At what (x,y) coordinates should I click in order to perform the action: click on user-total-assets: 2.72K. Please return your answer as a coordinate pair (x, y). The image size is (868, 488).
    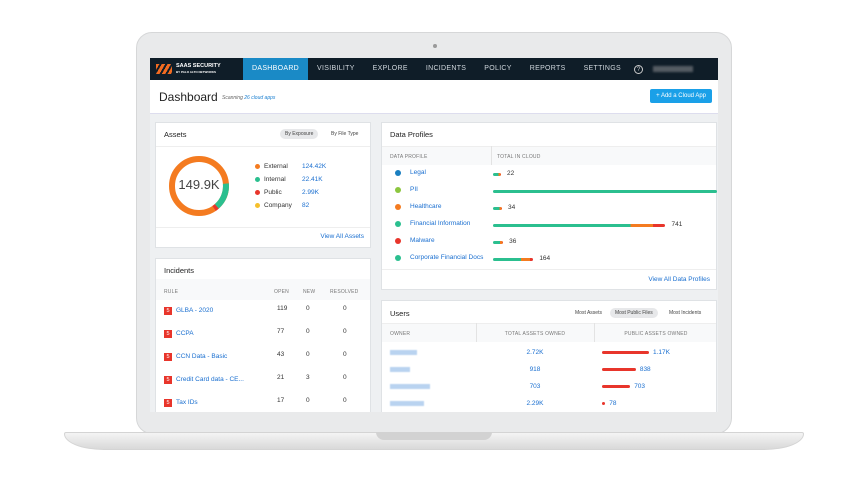
    Looking at the image, I should click on (535, 352).